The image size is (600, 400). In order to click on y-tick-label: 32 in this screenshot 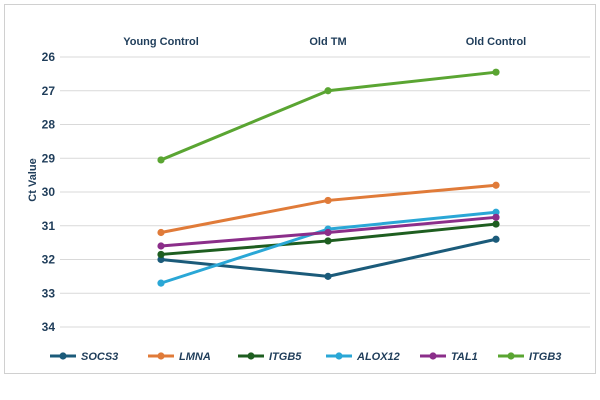, I will do `click(49, 260)`.